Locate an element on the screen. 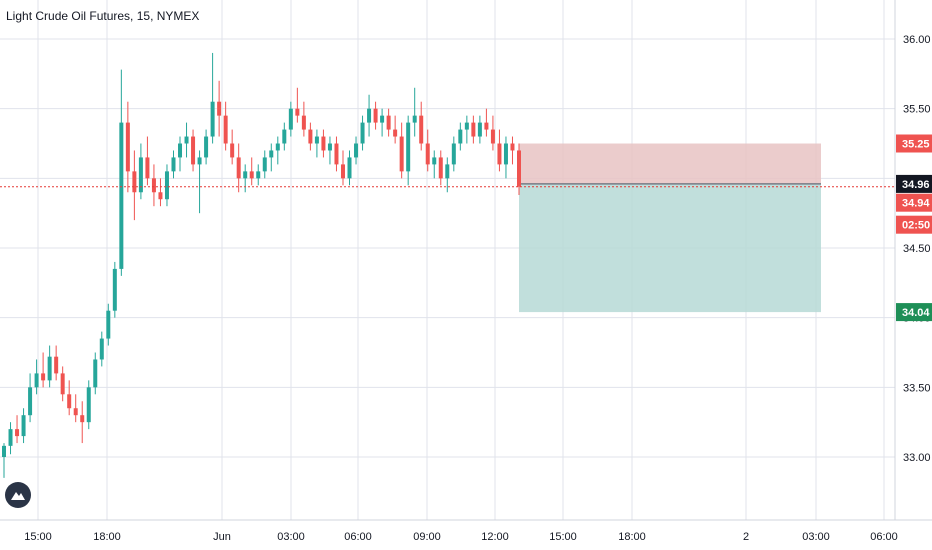 The image size is (932, 550). time-tick-label: 12:00 is located at coordinates (495, 537).